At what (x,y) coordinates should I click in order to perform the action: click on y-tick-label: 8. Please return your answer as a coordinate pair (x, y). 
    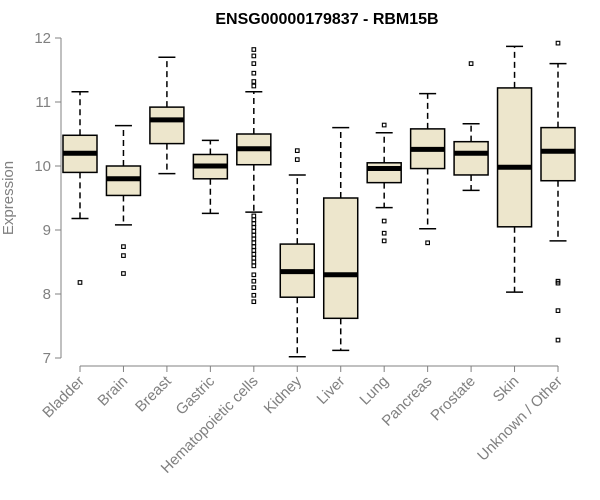
    Looking at the image, I should click on (47, 294).